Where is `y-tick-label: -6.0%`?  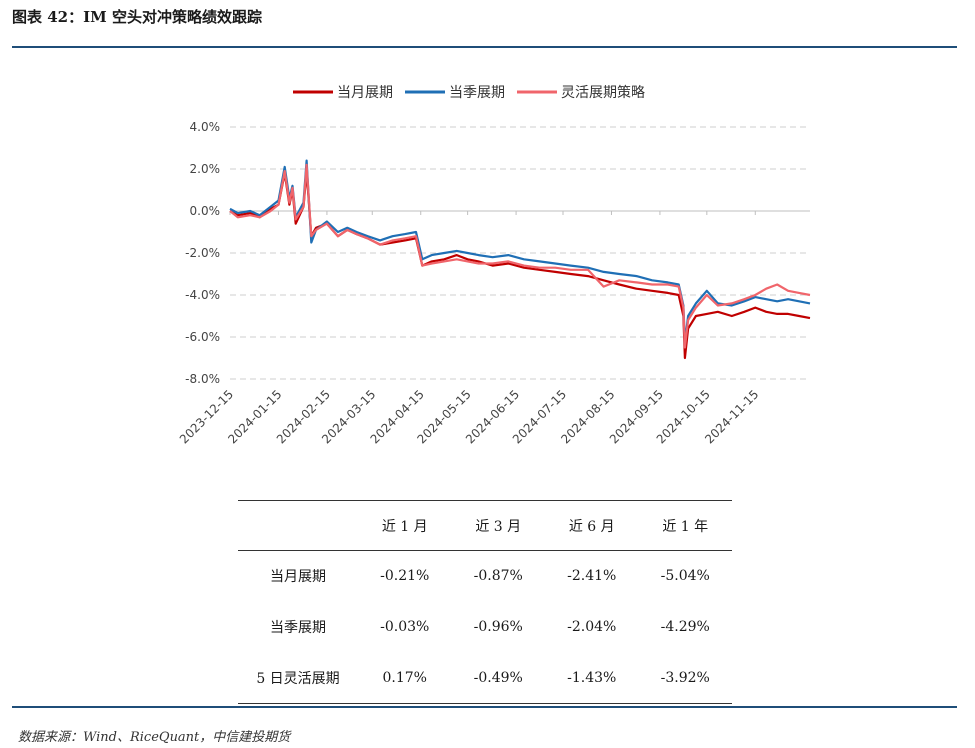 y-tick-label: -6.0% is located at coordinates (202, 337).